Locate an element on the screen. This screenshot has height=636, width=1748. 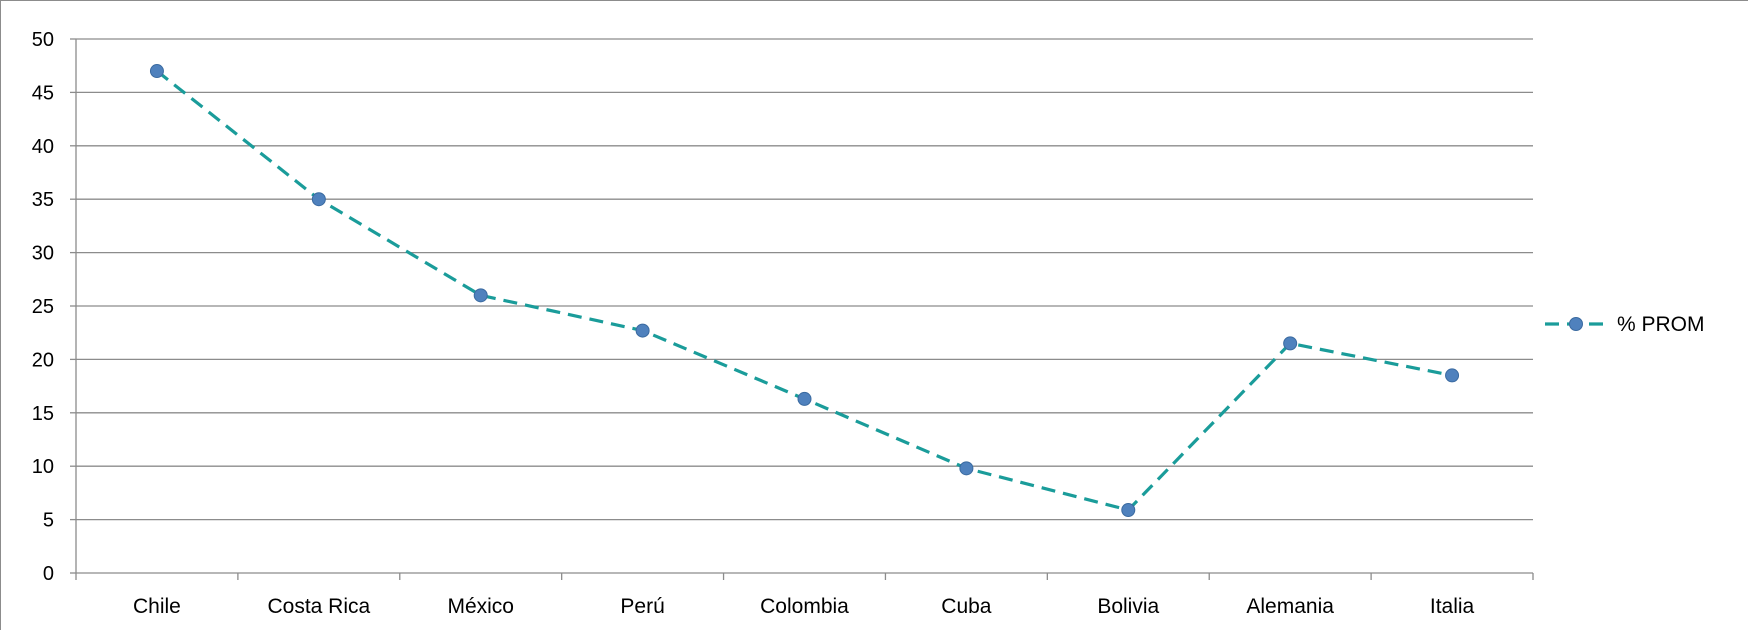
x-tick-label: México is located at coordinates (480, 606).